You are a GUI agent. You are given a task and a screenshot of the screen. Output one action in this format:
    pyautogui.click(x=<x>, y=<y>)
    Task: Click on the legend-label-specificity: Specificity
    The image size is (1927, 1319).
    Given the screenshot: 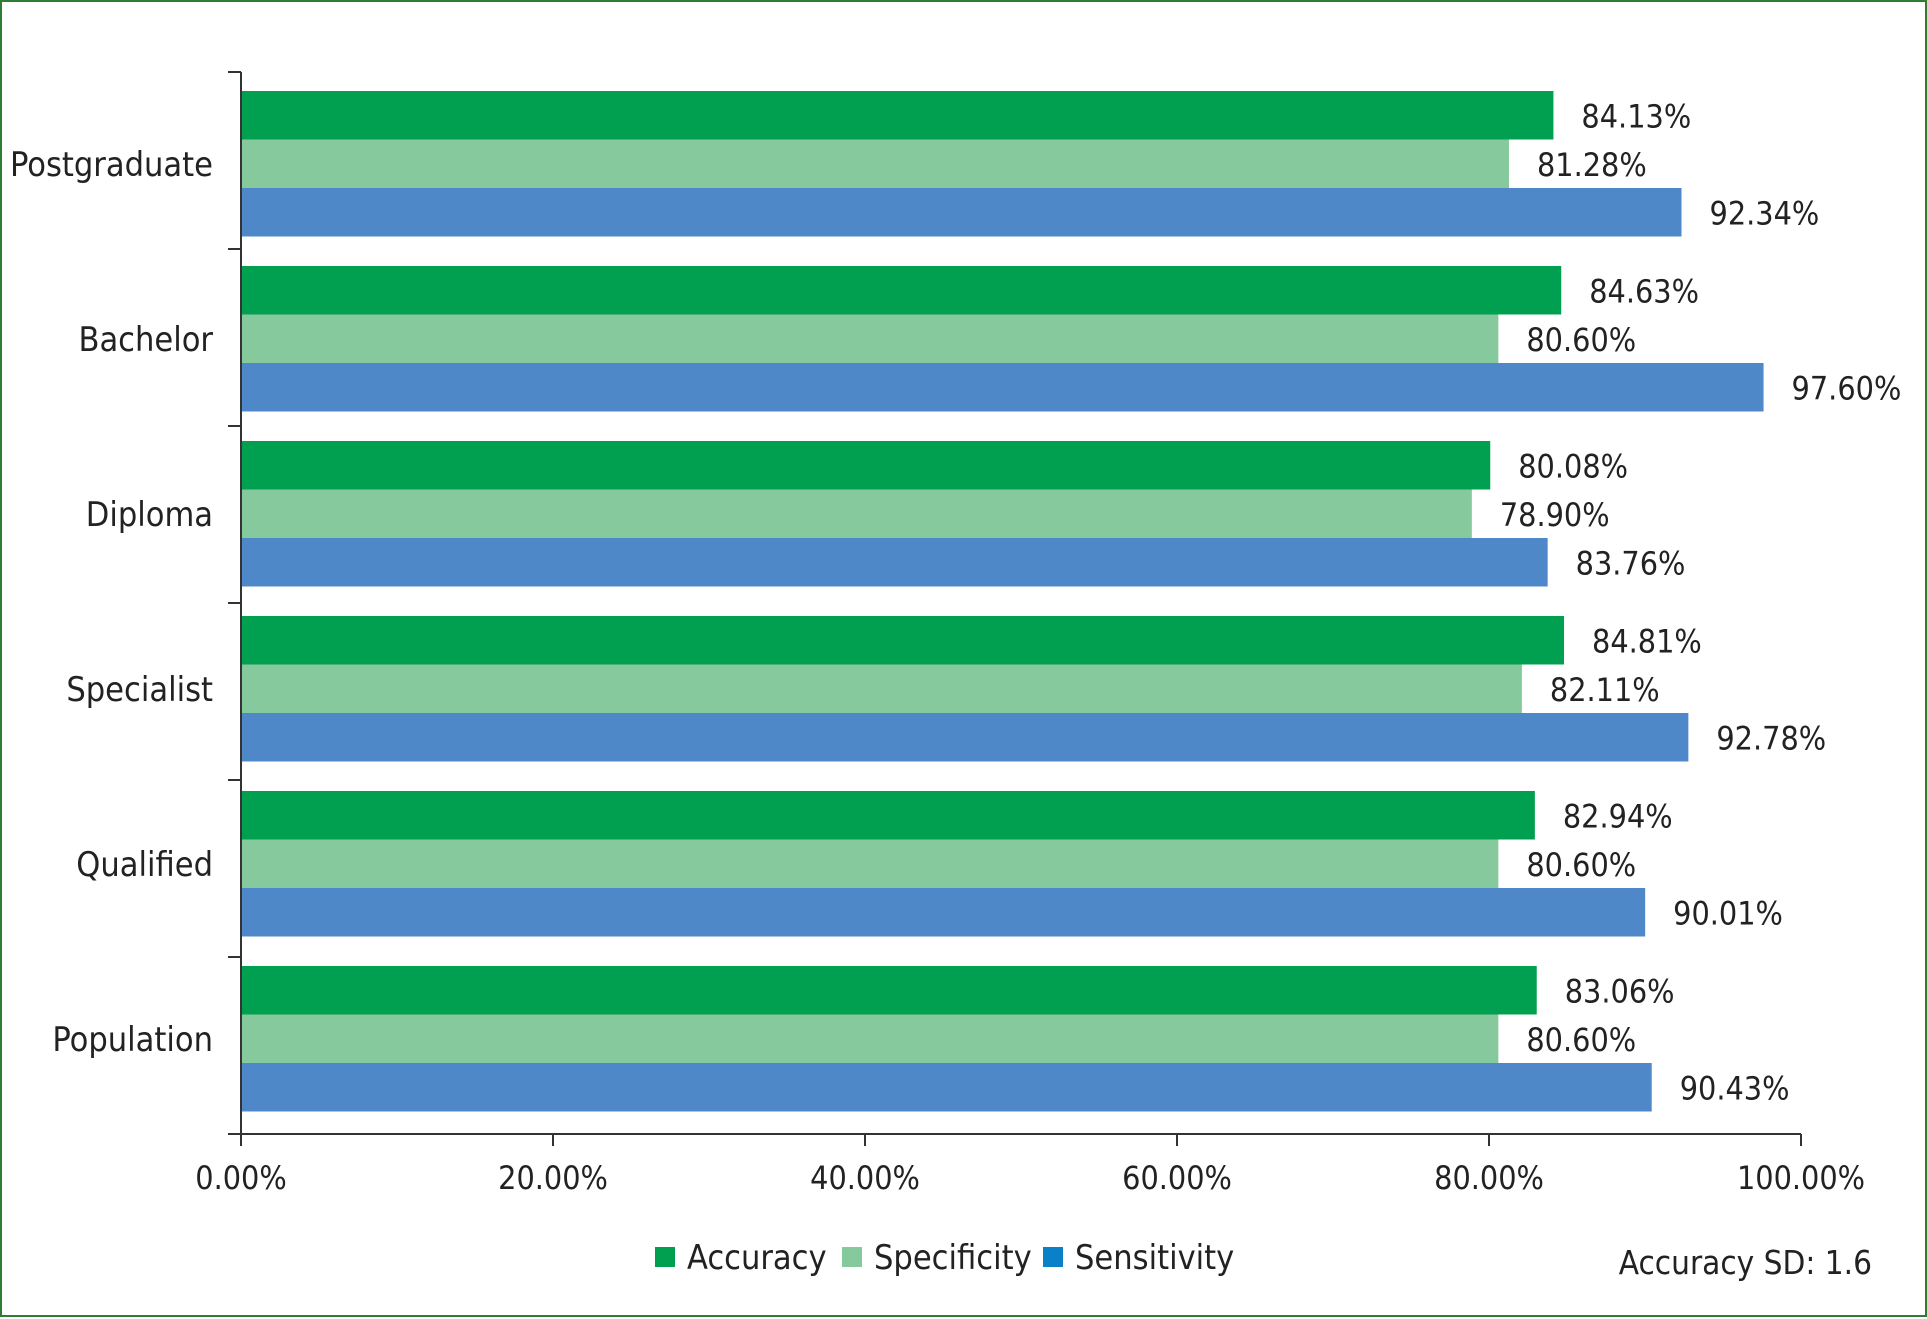 What is the action you would take?
    pyautogui.click(x=953, y=1258)
    